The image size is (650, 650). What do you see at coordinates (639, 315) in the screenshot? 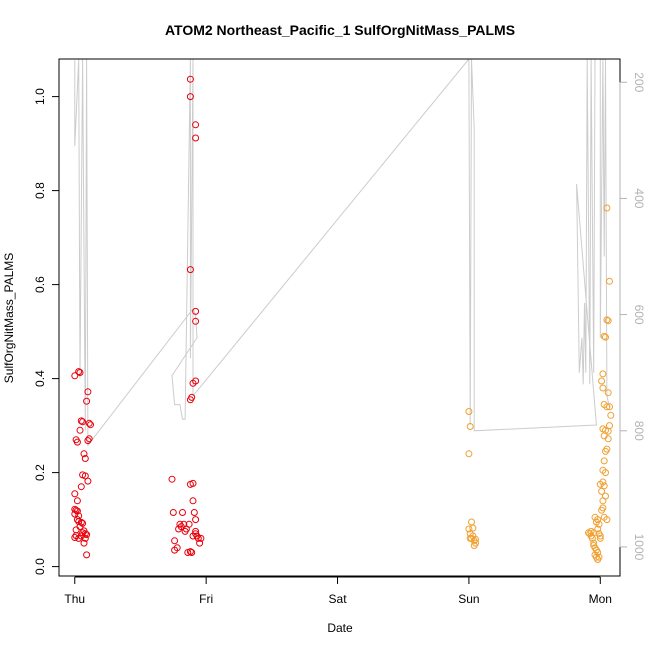
I see `right-tick-label: 600` at bounding box center [639, 315].